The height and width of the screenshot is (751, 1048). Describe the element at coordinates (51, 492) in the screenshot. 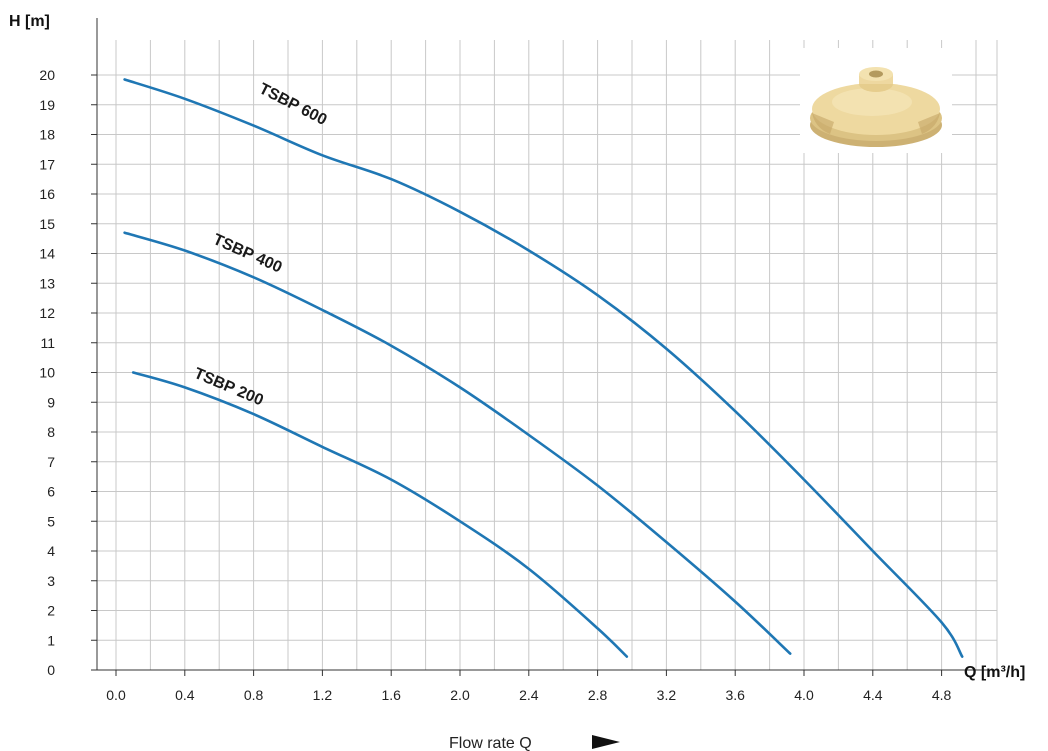

I see `y-tick-label: 6` at that location.